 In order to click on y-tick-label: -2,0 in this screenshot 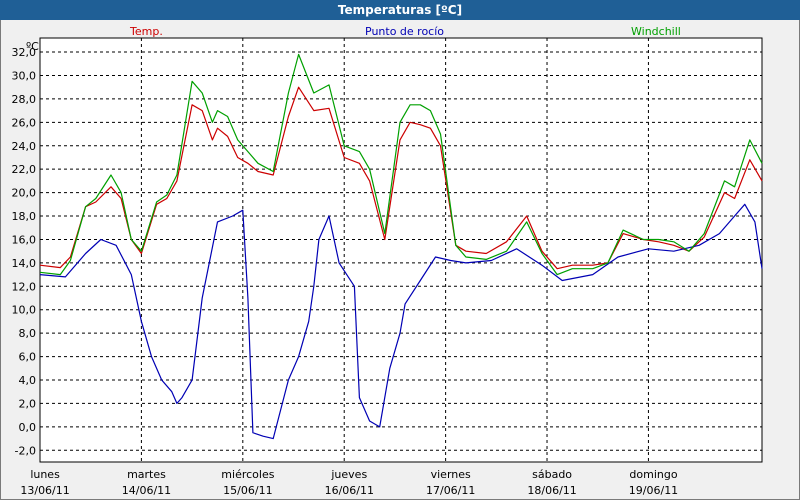, I will do `click(25, 450)`.